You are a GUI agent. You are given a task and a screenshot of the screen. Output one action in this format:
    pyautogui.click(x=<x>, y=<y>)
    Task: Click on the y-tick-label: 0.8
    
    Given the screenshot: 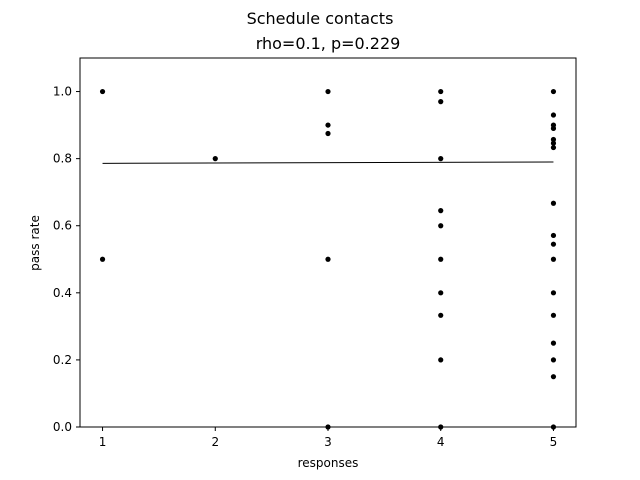 What is the action you would take?
    pyautogui.click(x=62, y=159)
    